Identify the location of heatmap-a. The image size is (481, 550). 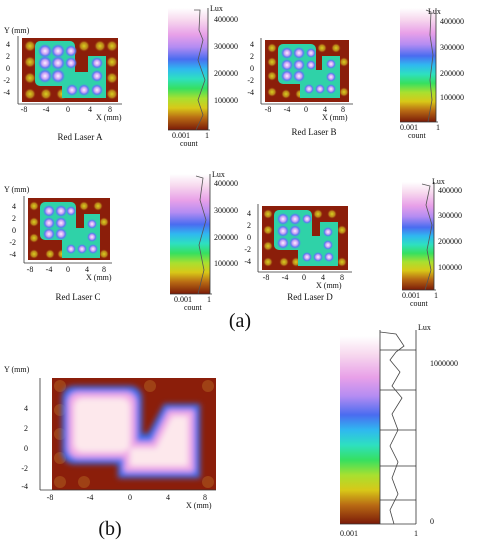
(70, 70).